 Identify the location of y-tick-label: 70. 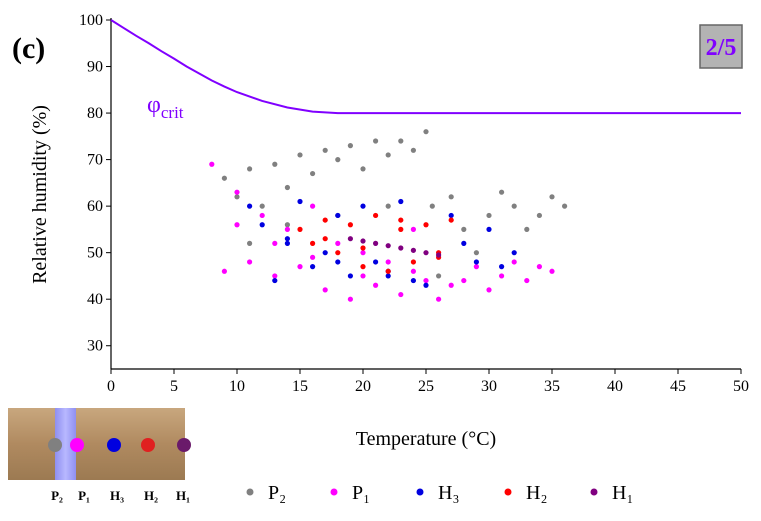
(95, 160).